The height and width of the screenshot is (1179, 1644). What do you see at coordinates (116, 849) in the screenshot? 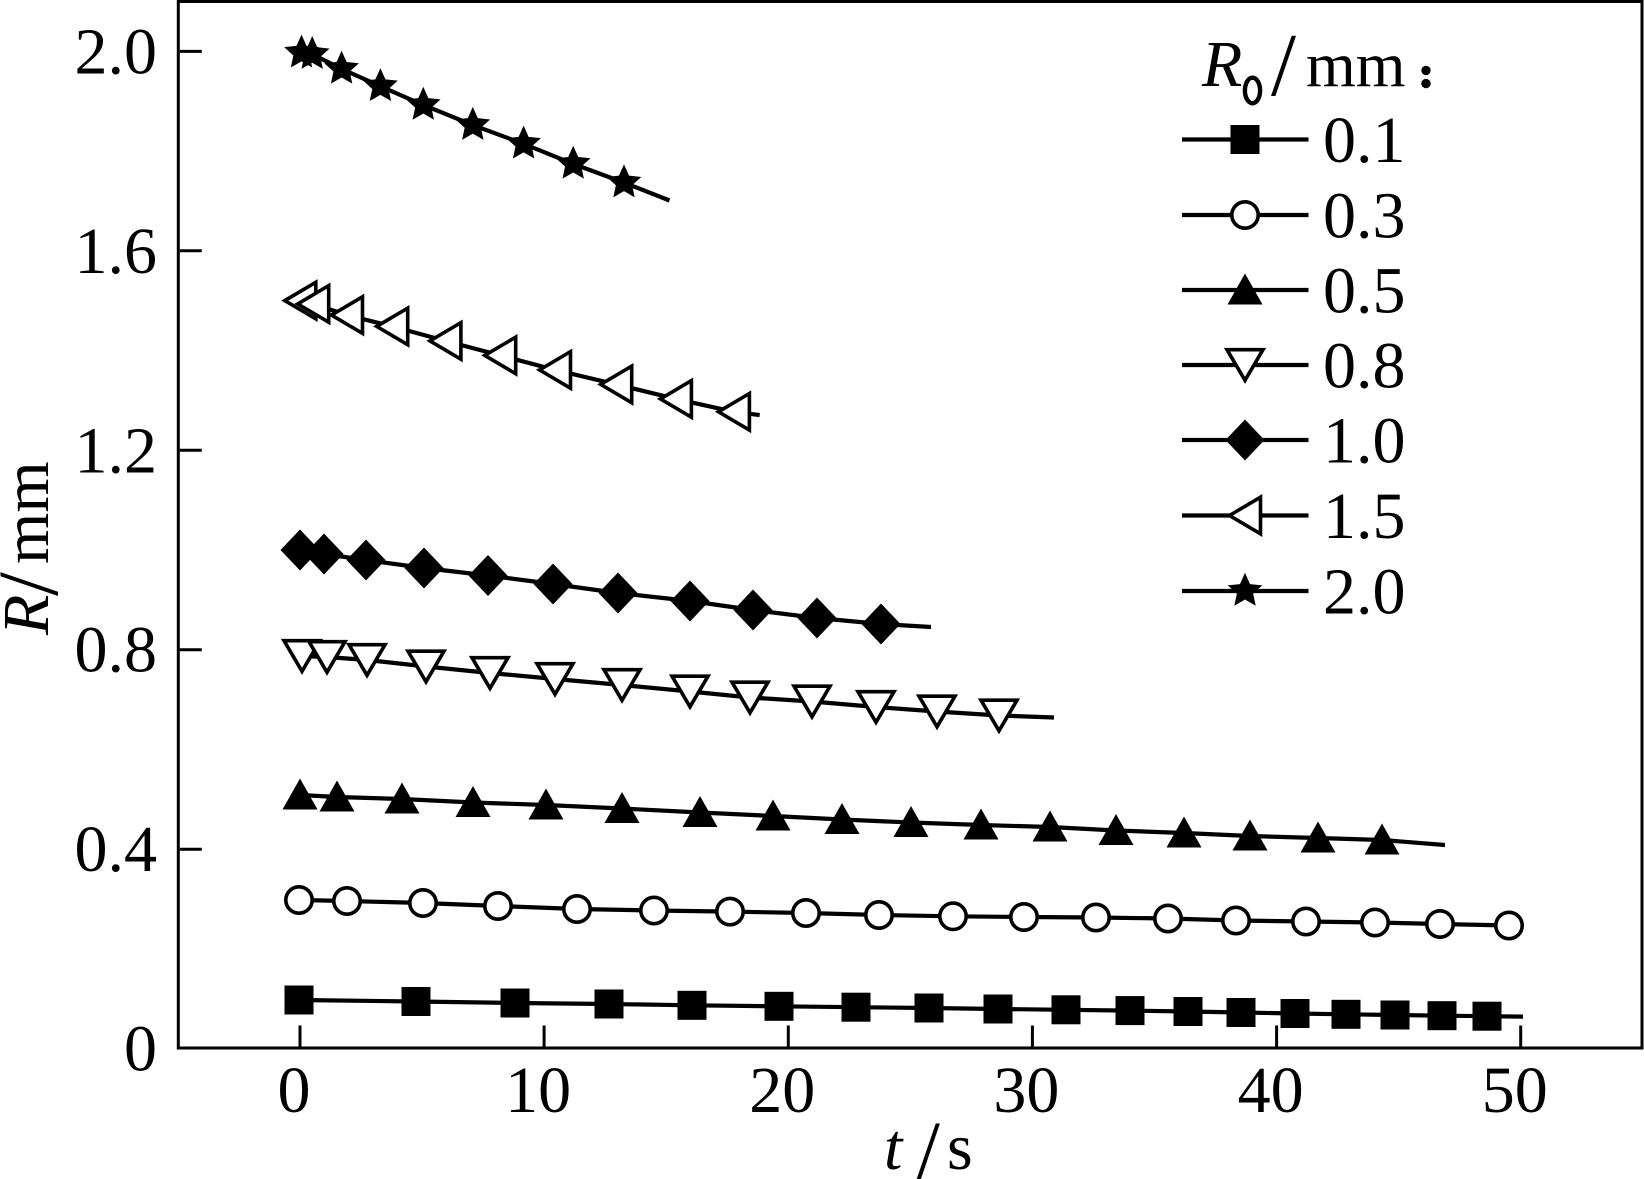
I see `svg-text: 0.4` at bounding box center [116, 849].